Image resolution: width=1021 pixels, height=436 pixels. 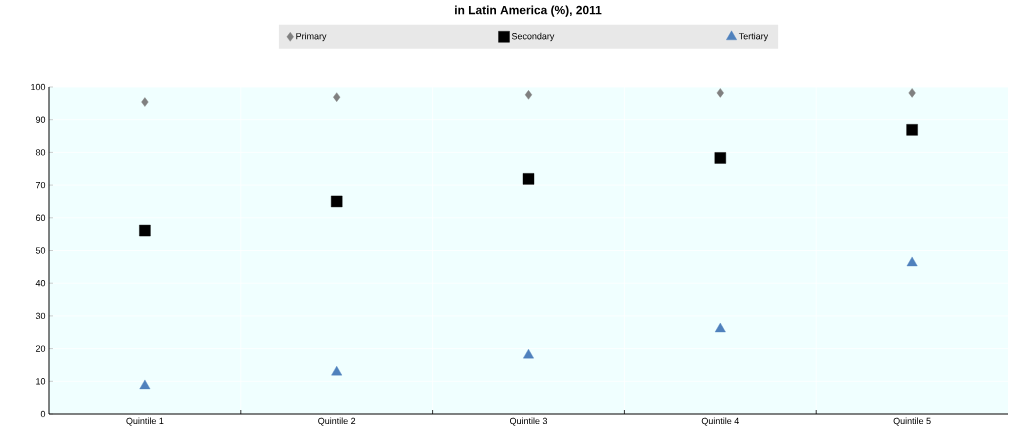 I want to click on y-tick-label: 10, so click(x=41, y=381).